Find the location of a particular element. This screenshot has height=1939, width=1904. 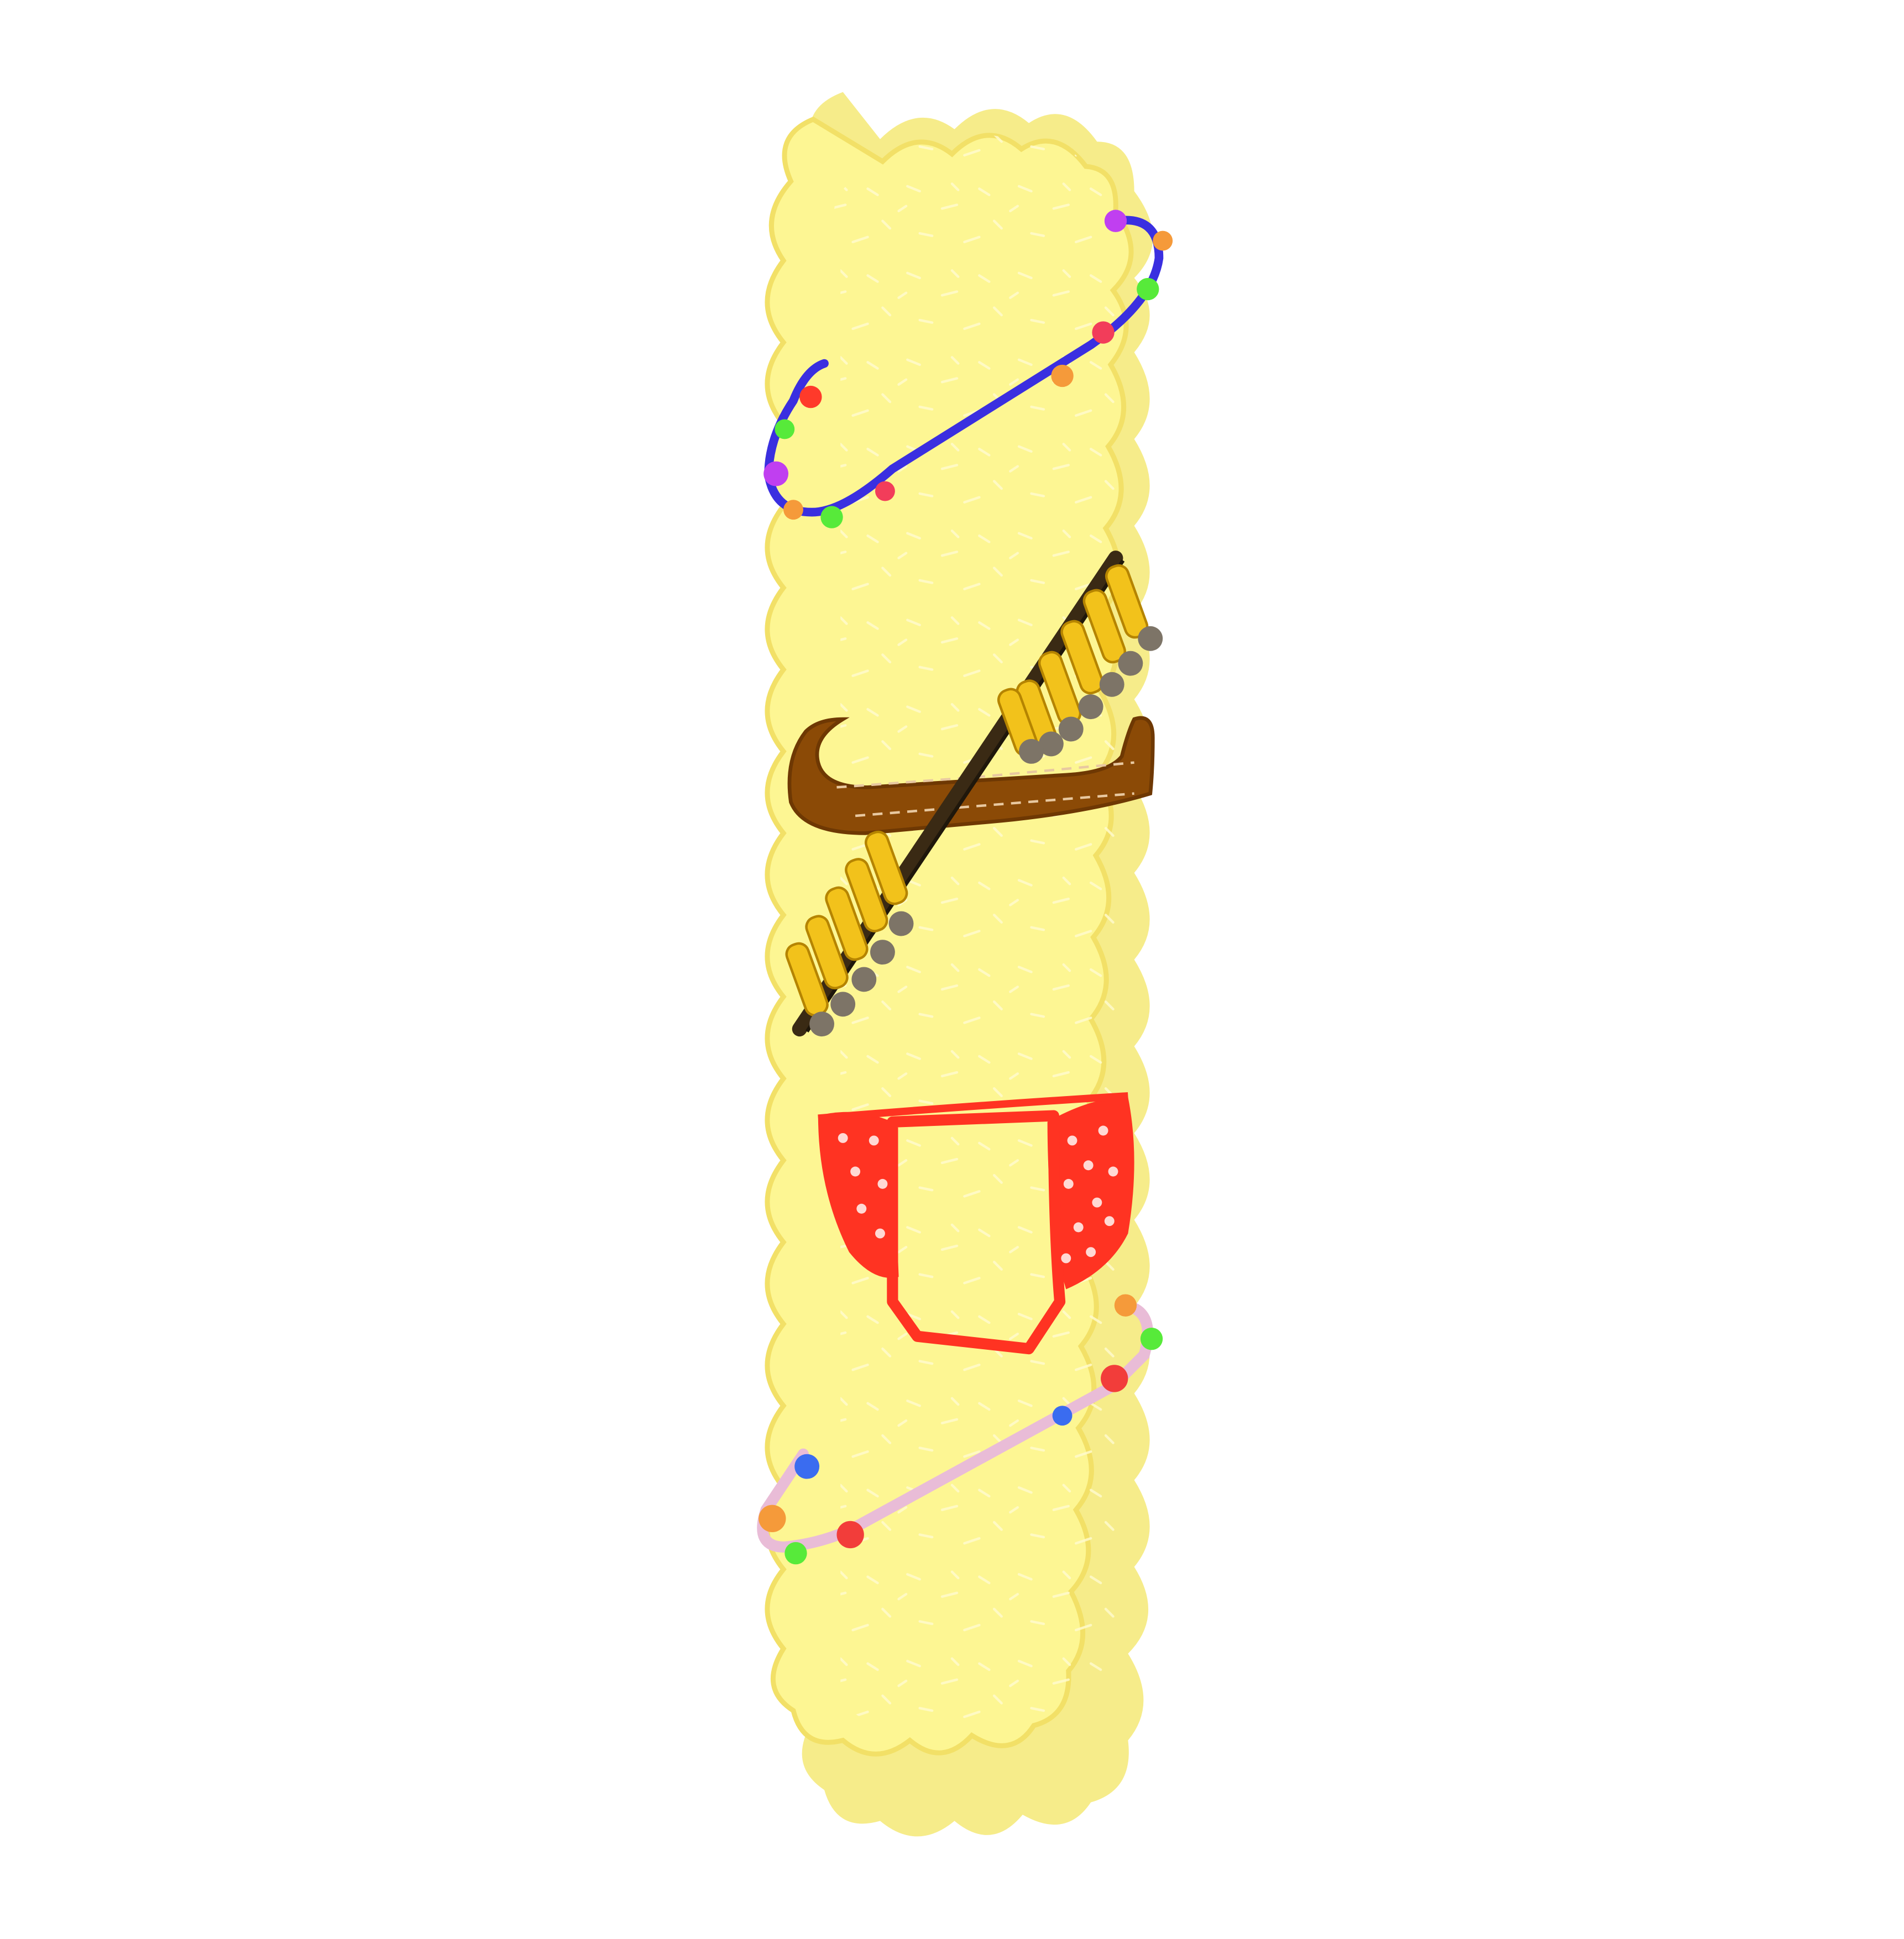

brown-belt is located at coordinates (971, 775).